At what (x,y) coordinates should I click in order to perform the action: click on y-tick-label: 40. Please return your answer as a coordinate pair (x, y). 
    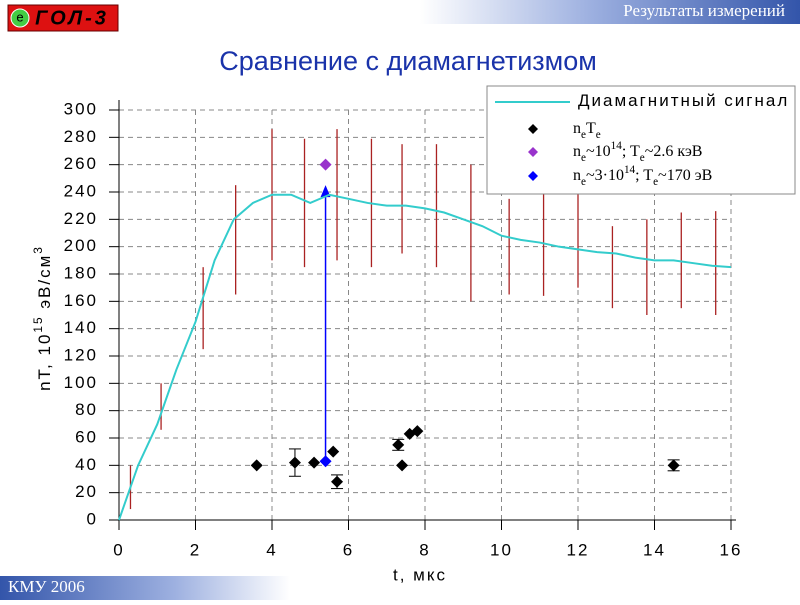
    Looking at the image, I should click on (86, 464).